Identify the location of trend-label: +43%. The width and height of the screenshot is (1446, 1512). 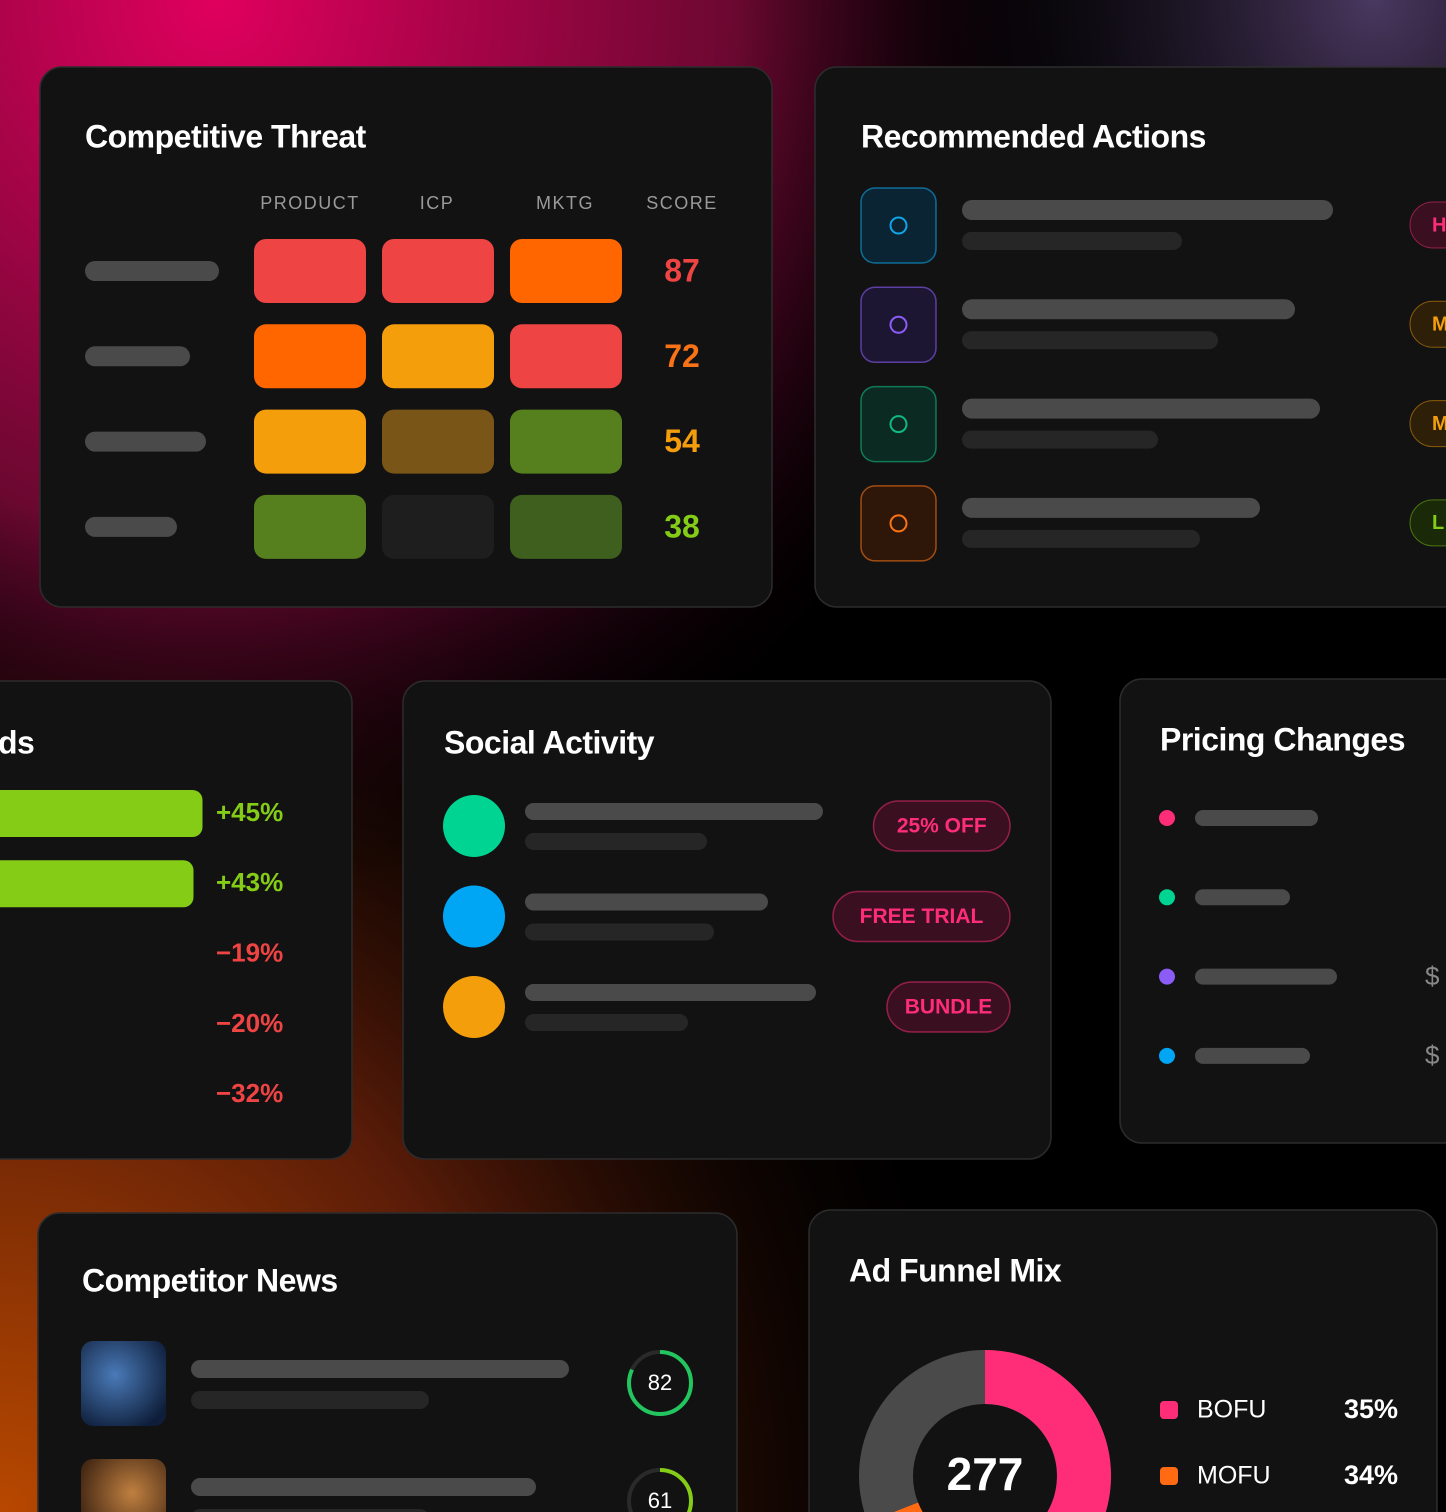
(249, 882).